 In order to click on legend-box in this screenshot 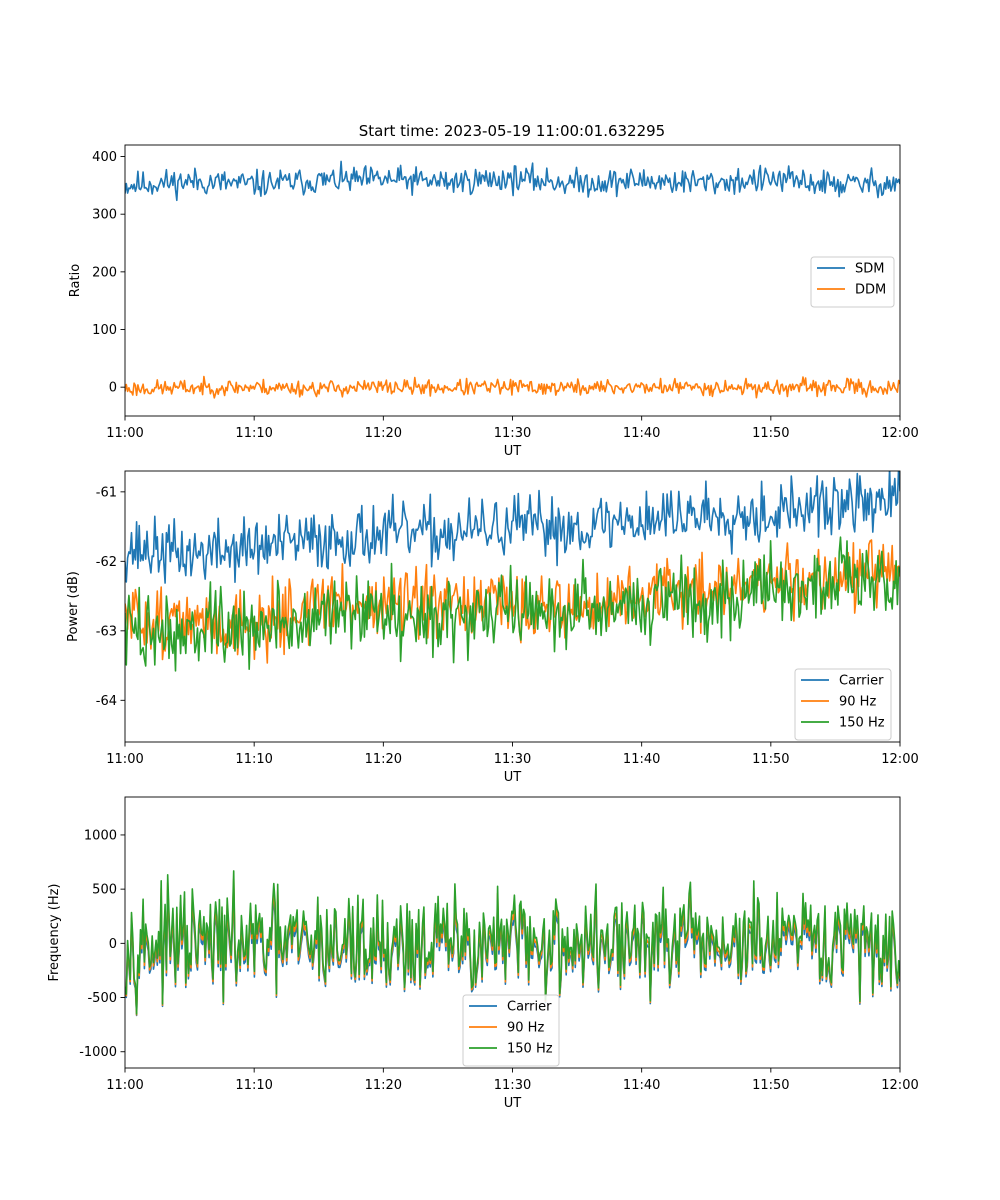, I will do `click(852, 282)`.